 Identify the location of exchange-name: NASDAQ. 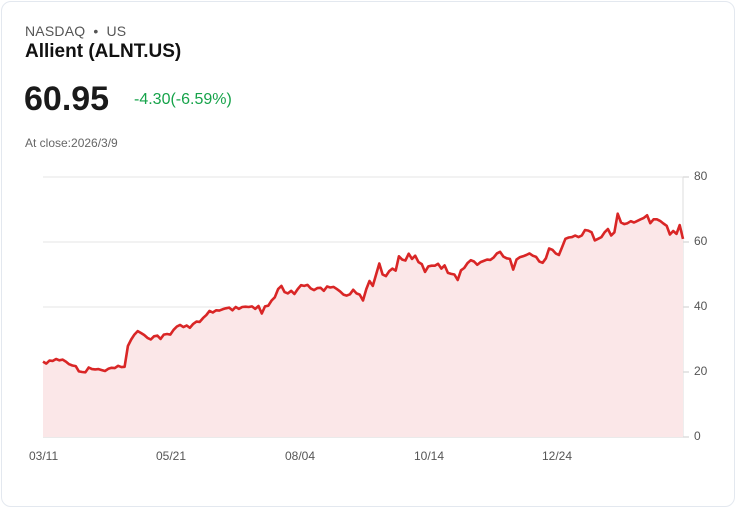
(55, 31).